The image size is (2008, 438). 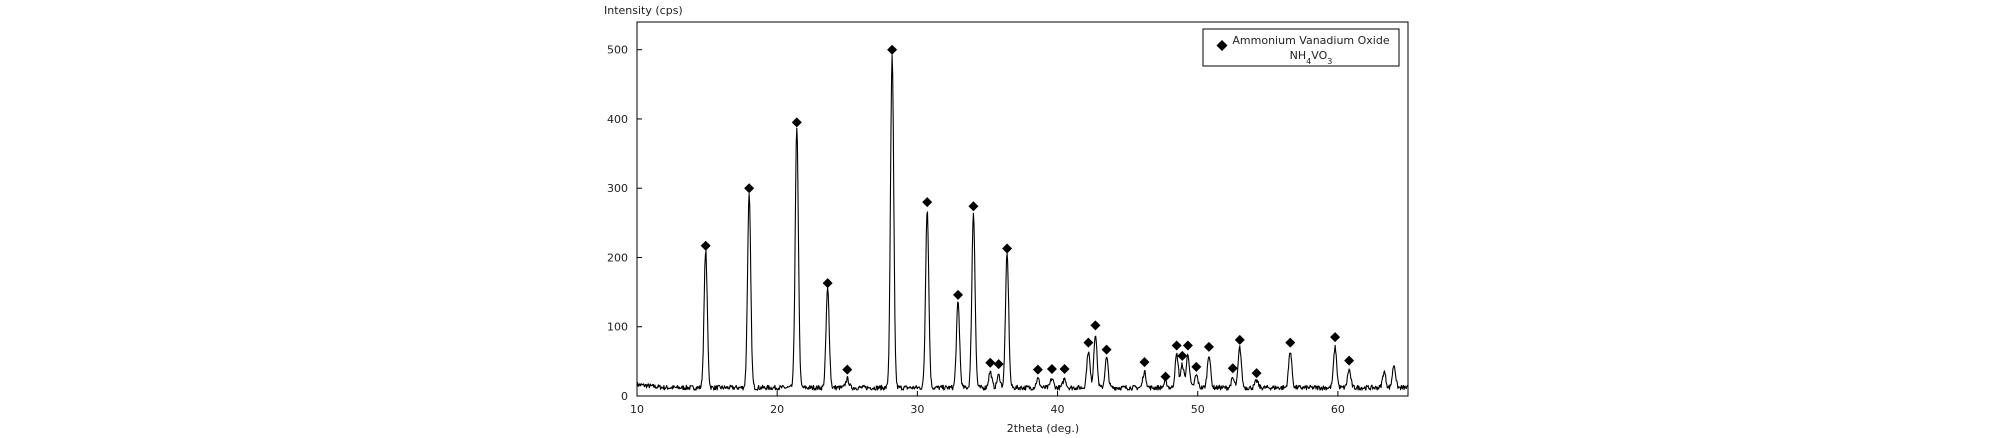 I want to click on legend: Ammonium Vanadium Oxide NH4VO3, so click(x=1301, y=47).